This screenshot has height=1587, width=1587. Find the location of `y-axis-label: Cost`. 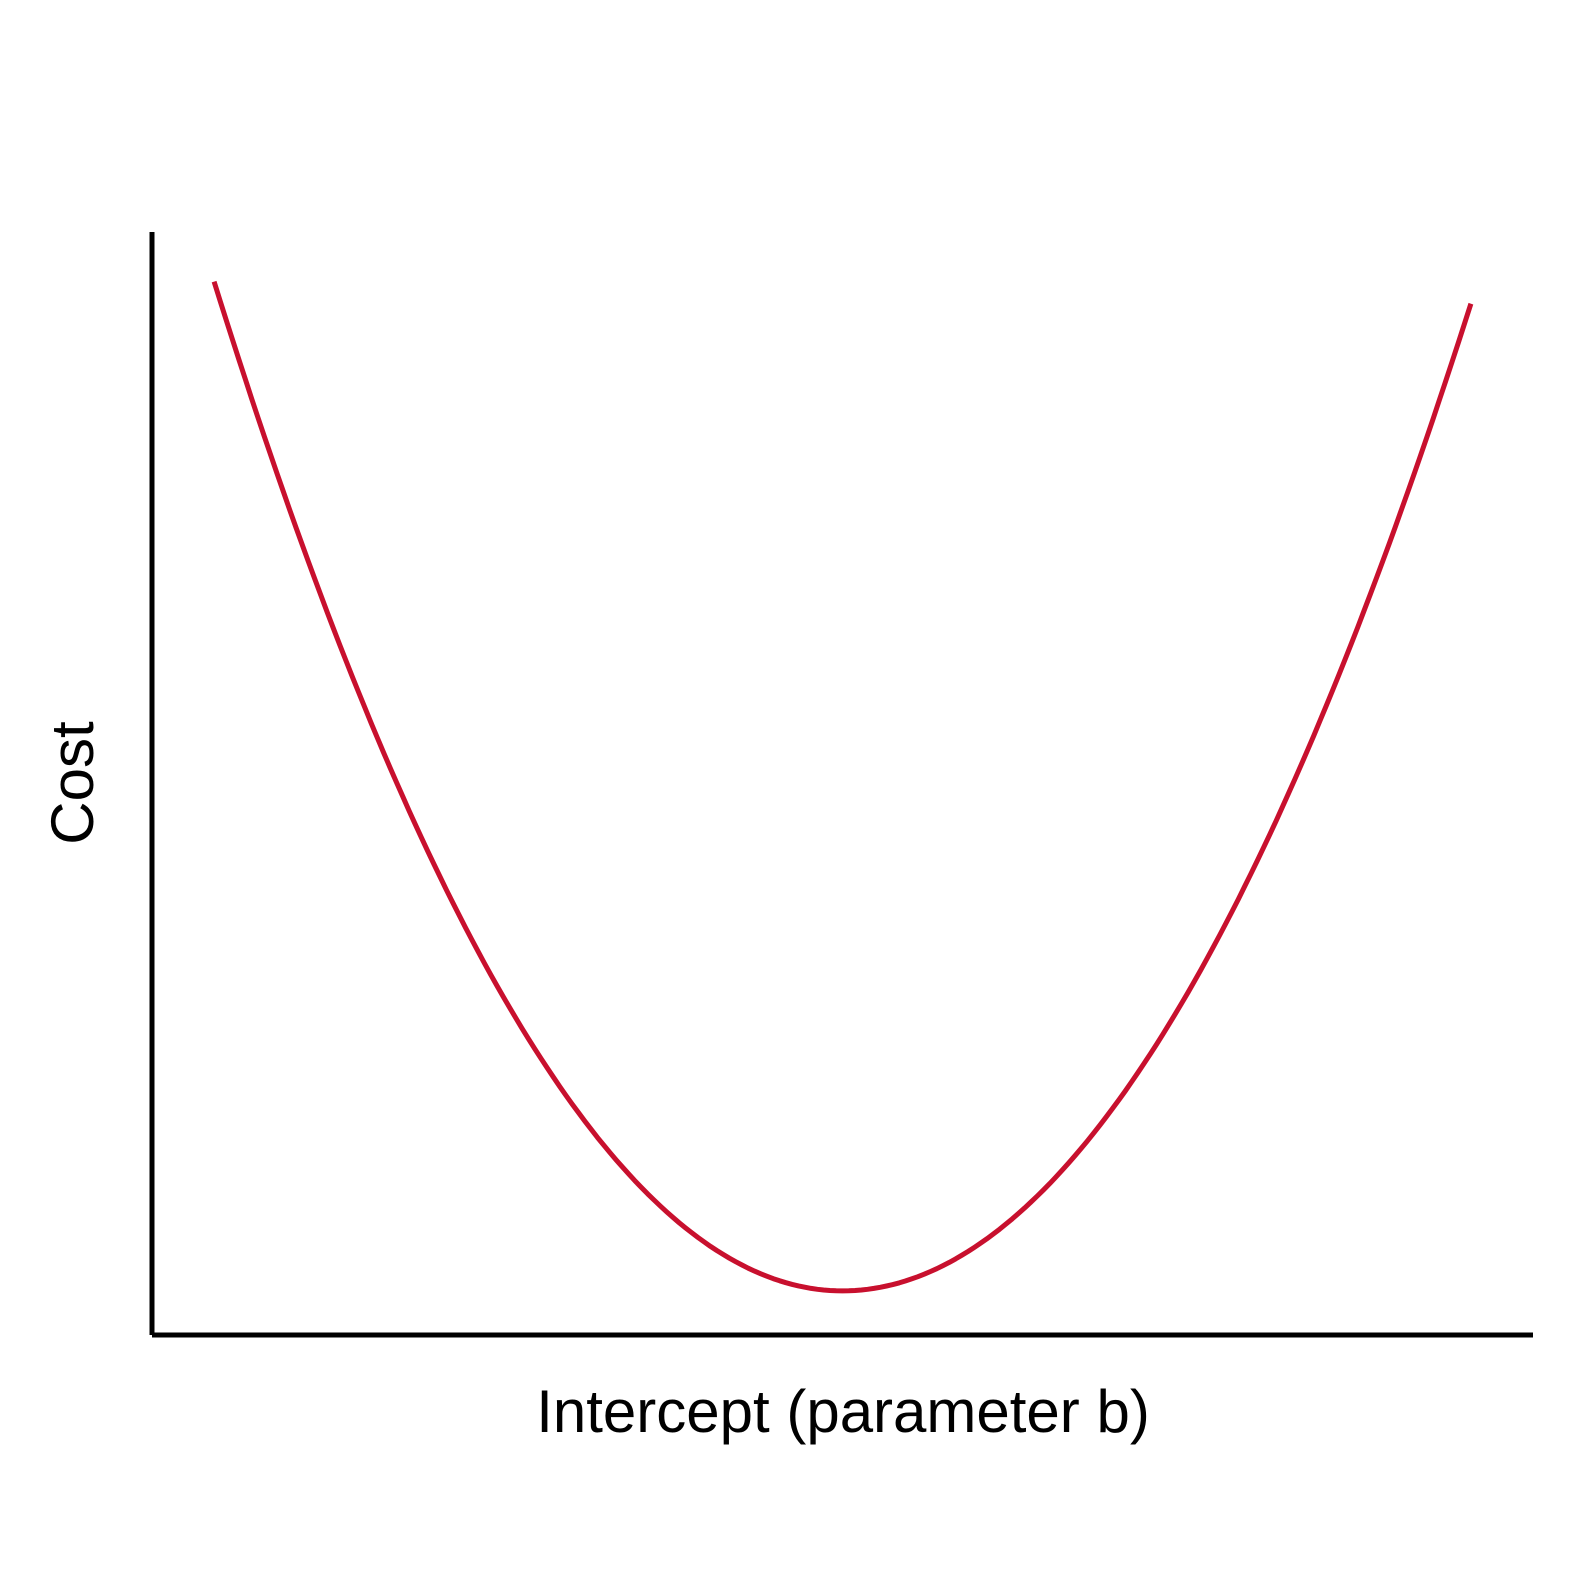

y-axis-label: Cost is located at coordinates (72, 783).